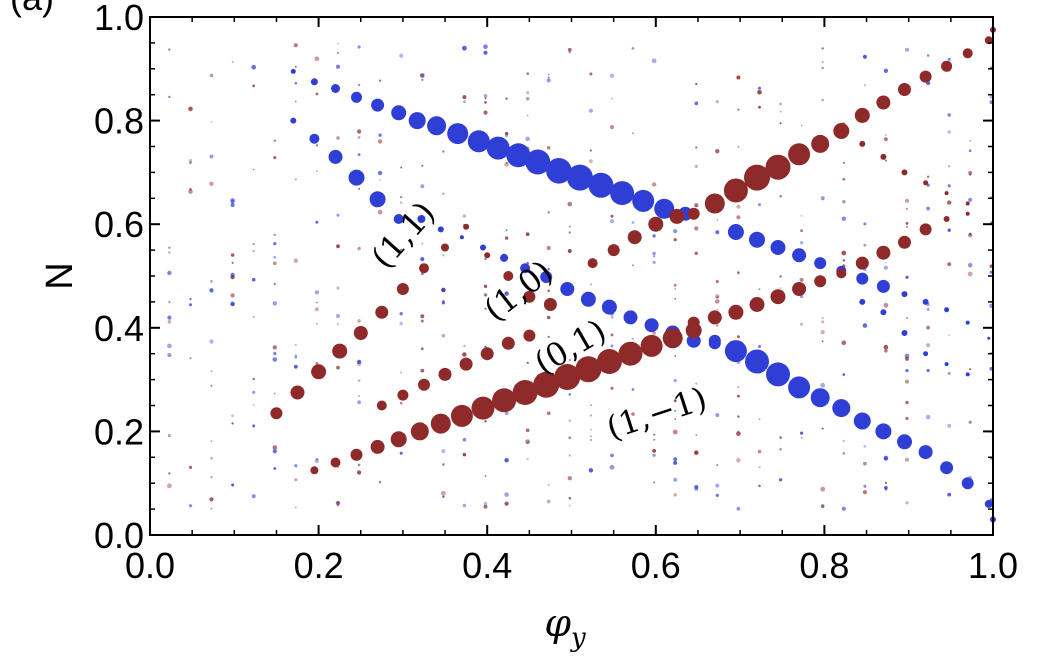 The width and height of the screenshot is (1044, 664). Describe the element at coordinates (319, 565) in the screenshot. I see `x-tick-label: 0.2` at that location.